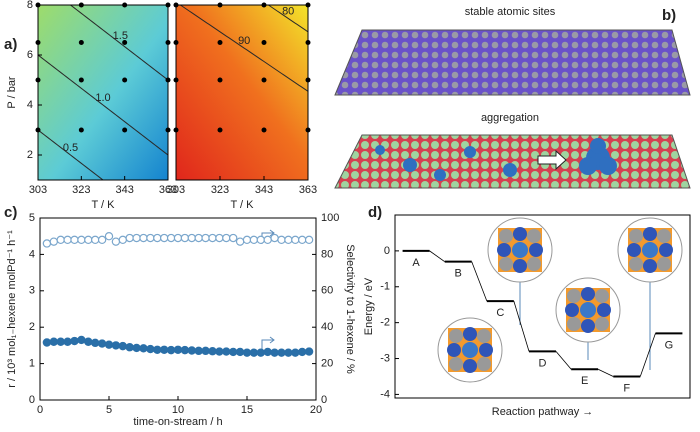  What do you see at coordinates (324, 400) in the screenshot?
I see `y2-tick-label: 0` at bounding box center [324, 400].